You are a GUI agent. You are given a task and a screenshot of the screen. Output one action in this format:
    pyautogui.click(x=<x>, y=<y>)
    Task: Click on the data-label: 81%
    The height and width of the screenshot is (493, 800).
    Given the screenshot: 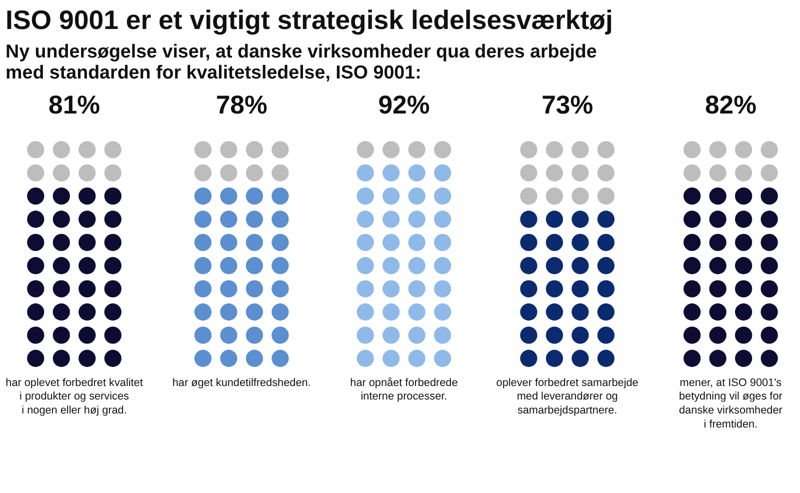 What is the action you would take?
    pyautogui.click(x=74, y=106)
    